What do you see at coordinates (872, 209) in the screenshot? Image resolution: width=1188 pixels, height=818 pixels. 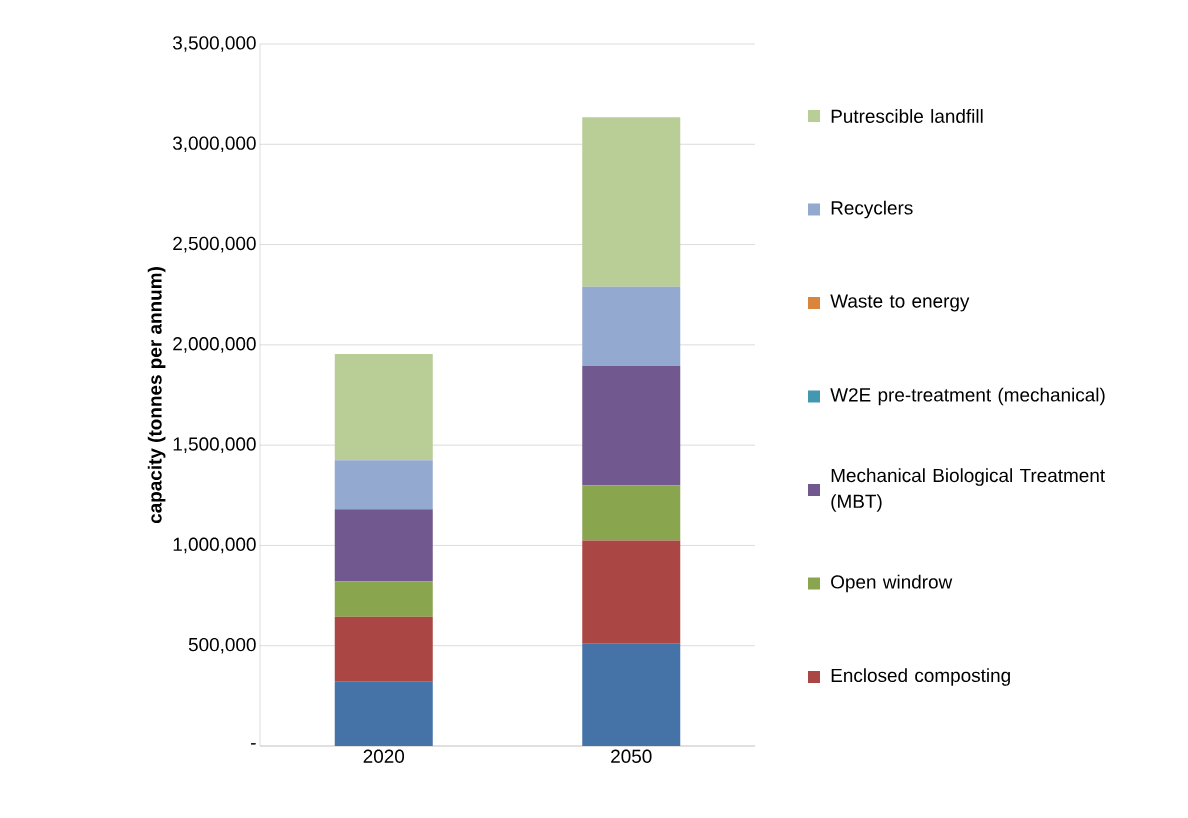 I see `legend-label: Recyclers` at bounding box center [872, 209].